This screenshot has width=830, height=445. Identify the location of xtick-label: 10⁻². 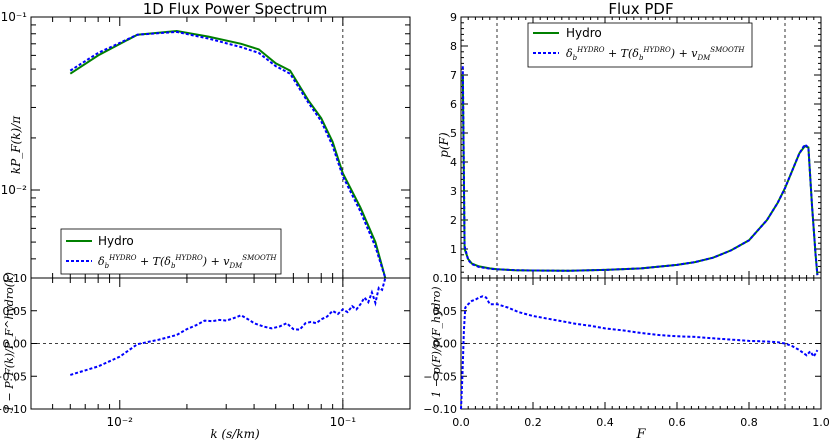
(120, 422).